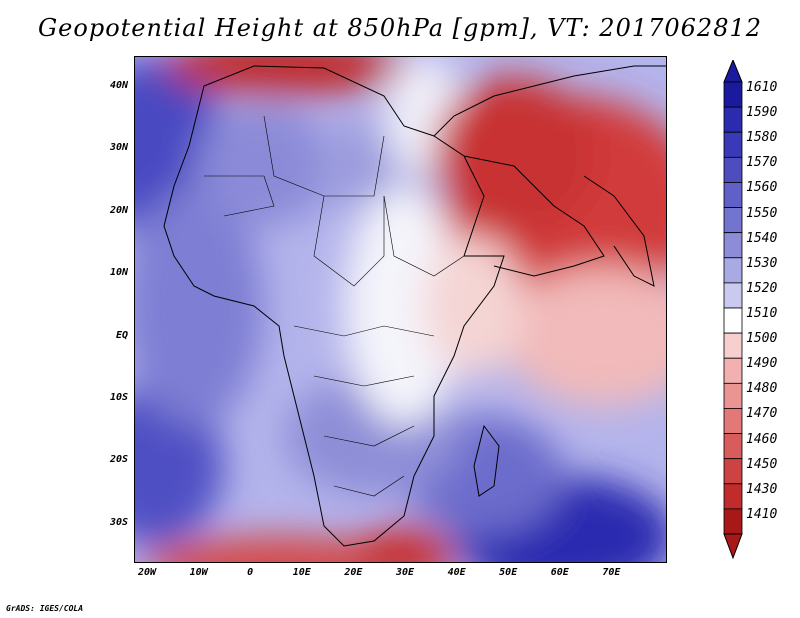  I want to click on colorbar-label: 1510, so click(762, 313).